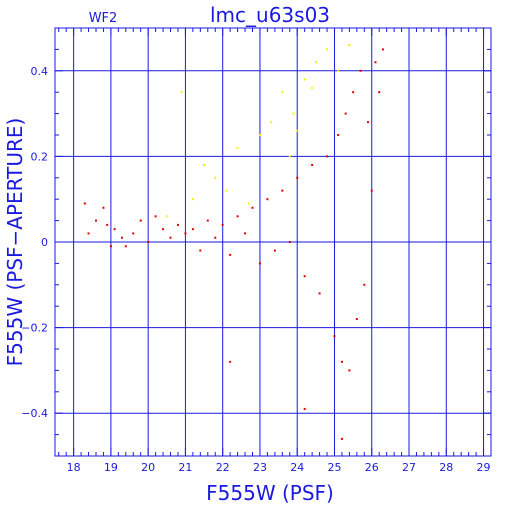 Image resolution: width=512 pixels, height=516 pixels. Describe the element at coordinates (34, 413) in the screenshot. I see `y-tick-label: −0.4` at that location.